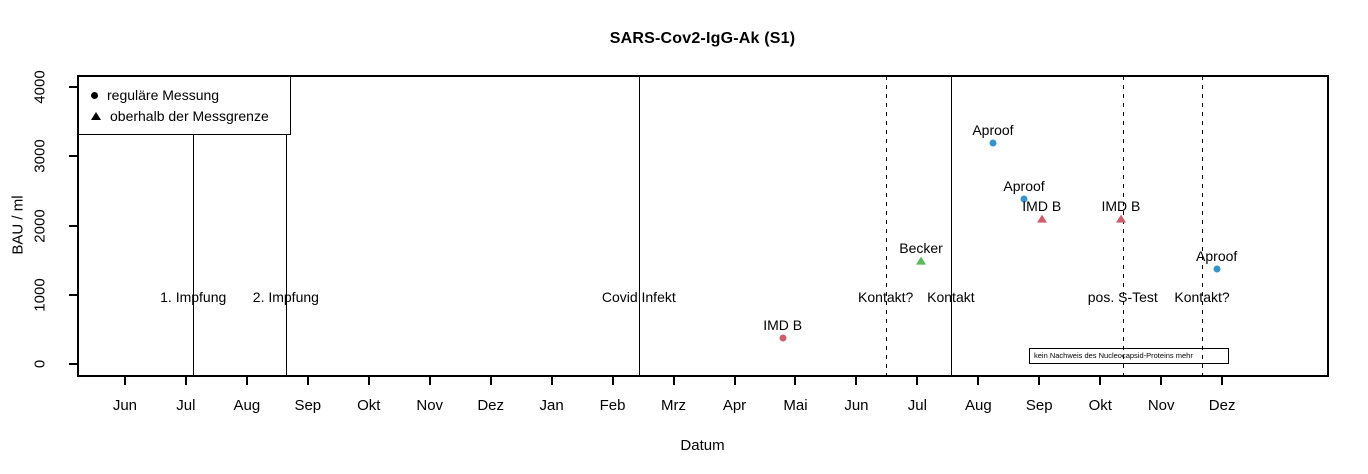  Describe the element at coordinates (40, 364) in the screenshot. I see `y-tick-label: 0` at that location.